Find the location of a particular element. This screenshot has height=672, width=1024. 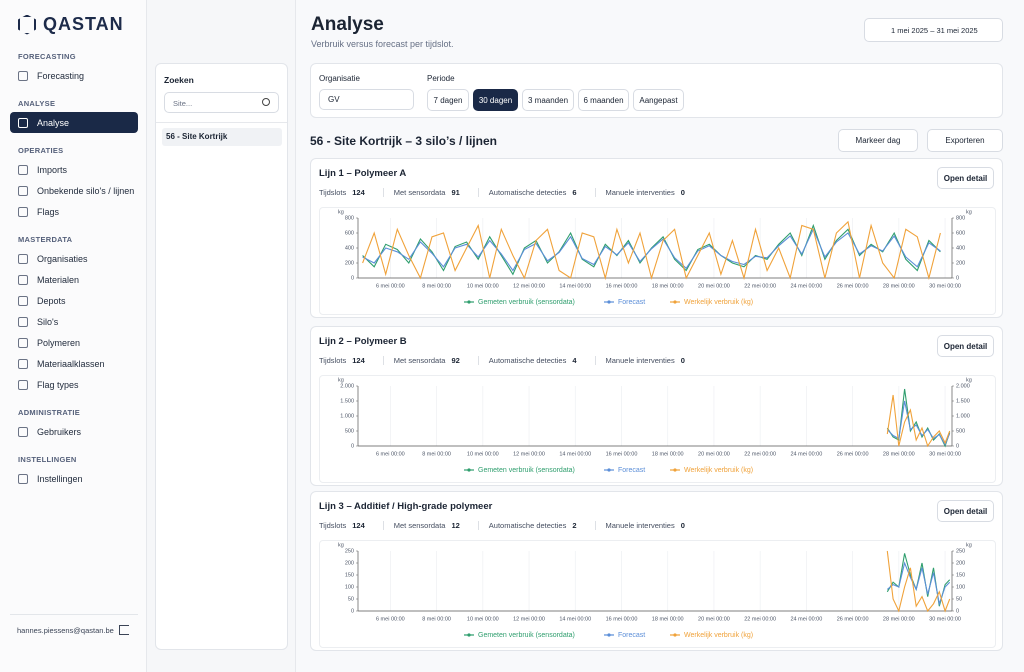

nav-item: Gebruikers is located at coordinates (74, 431).